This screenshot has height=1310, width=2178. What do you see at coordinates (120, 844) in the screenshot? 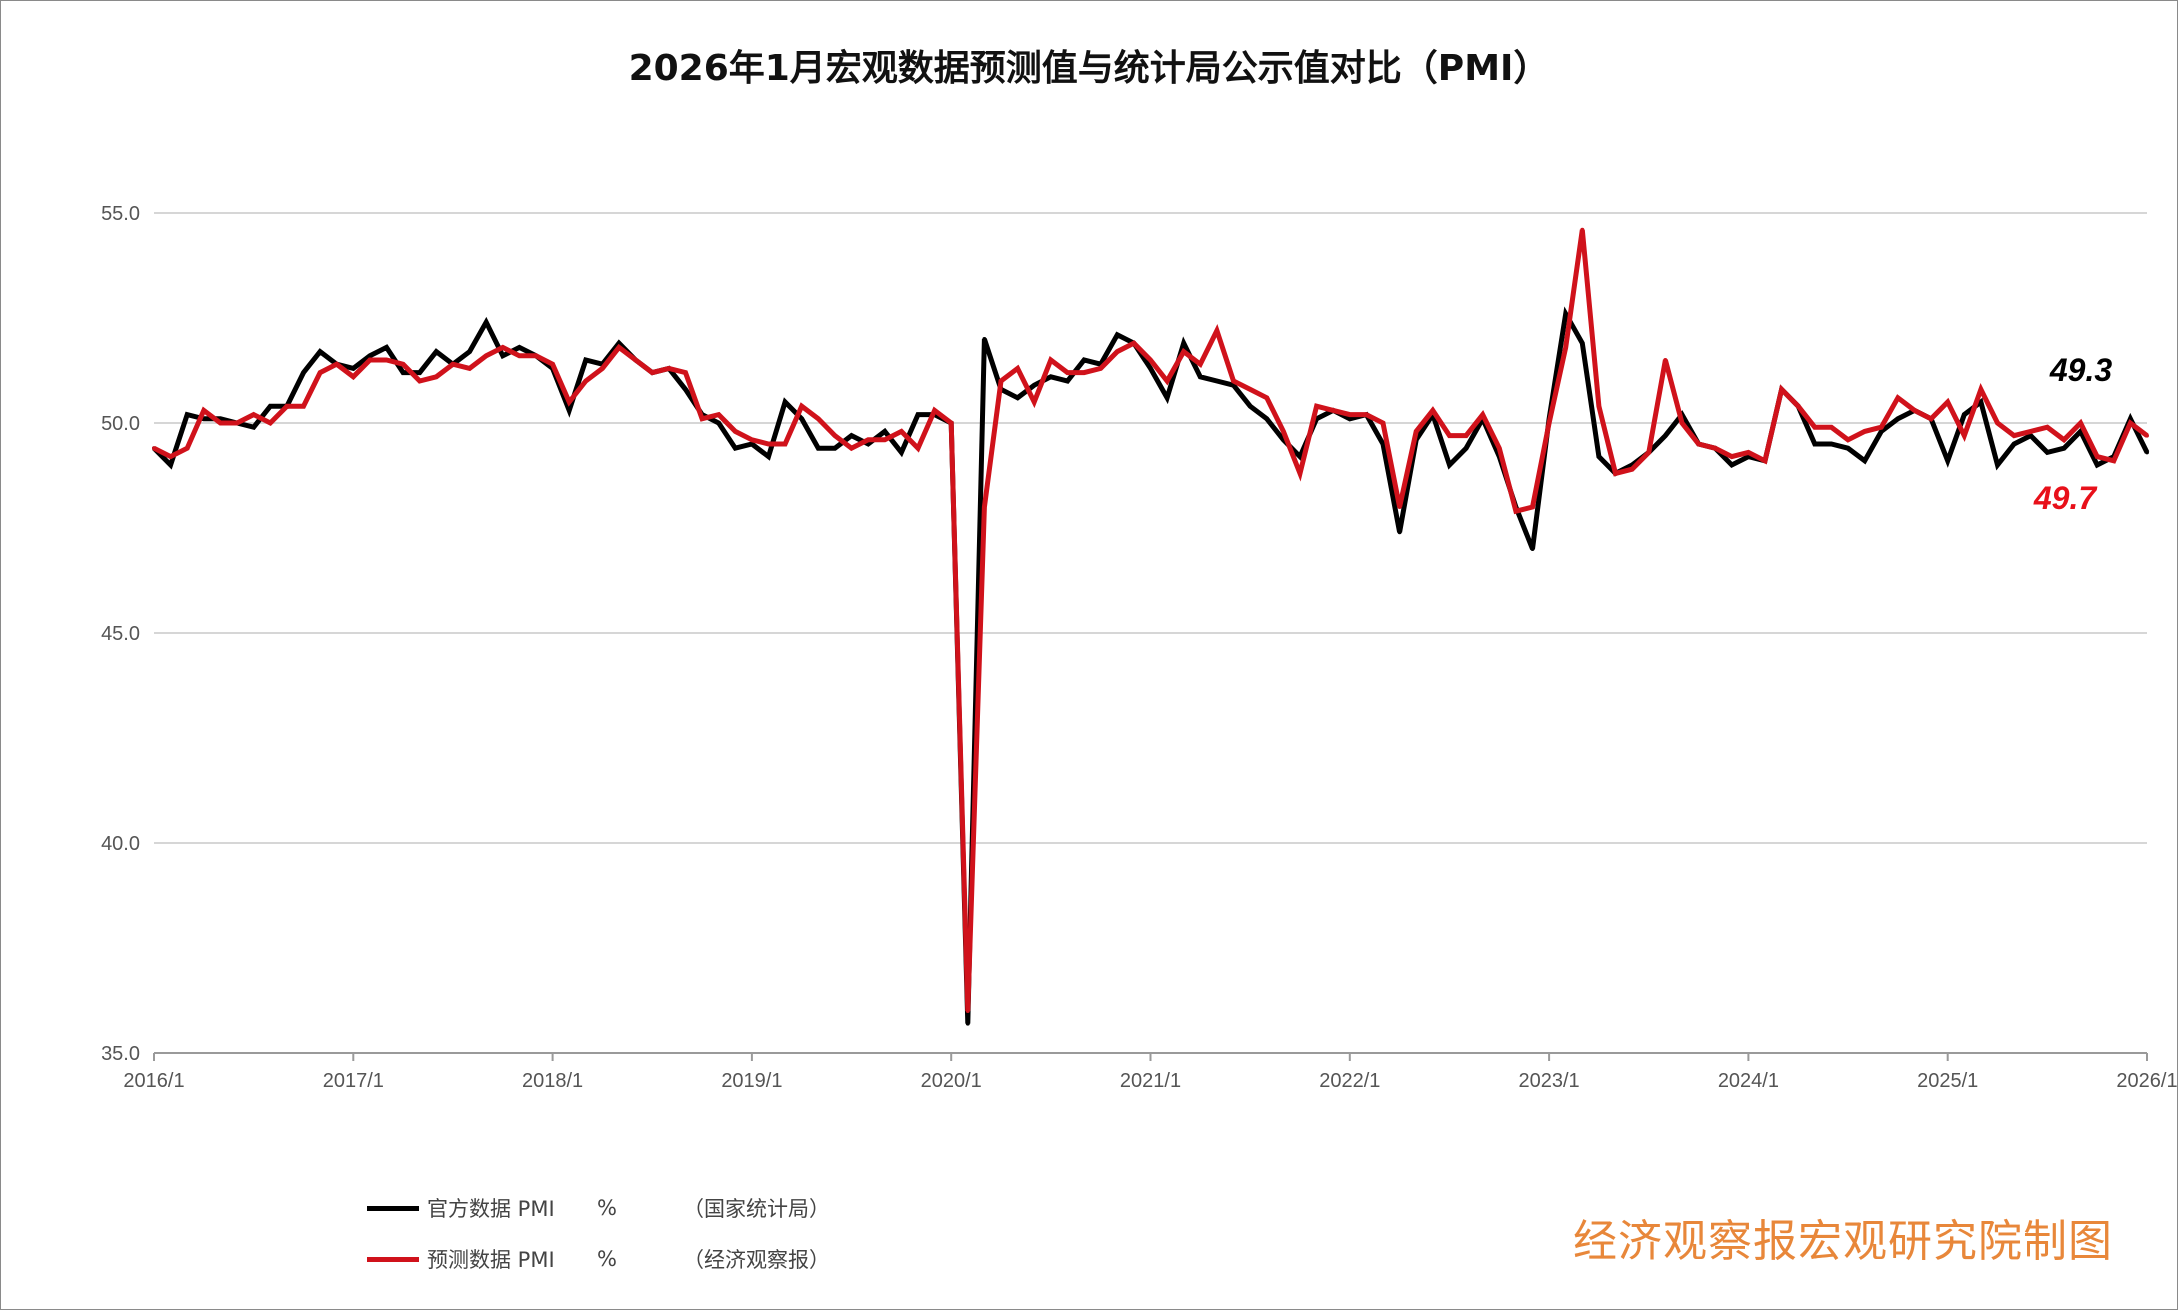
I see `y-tick-label: 40.0` at bounding box center [120, 844].